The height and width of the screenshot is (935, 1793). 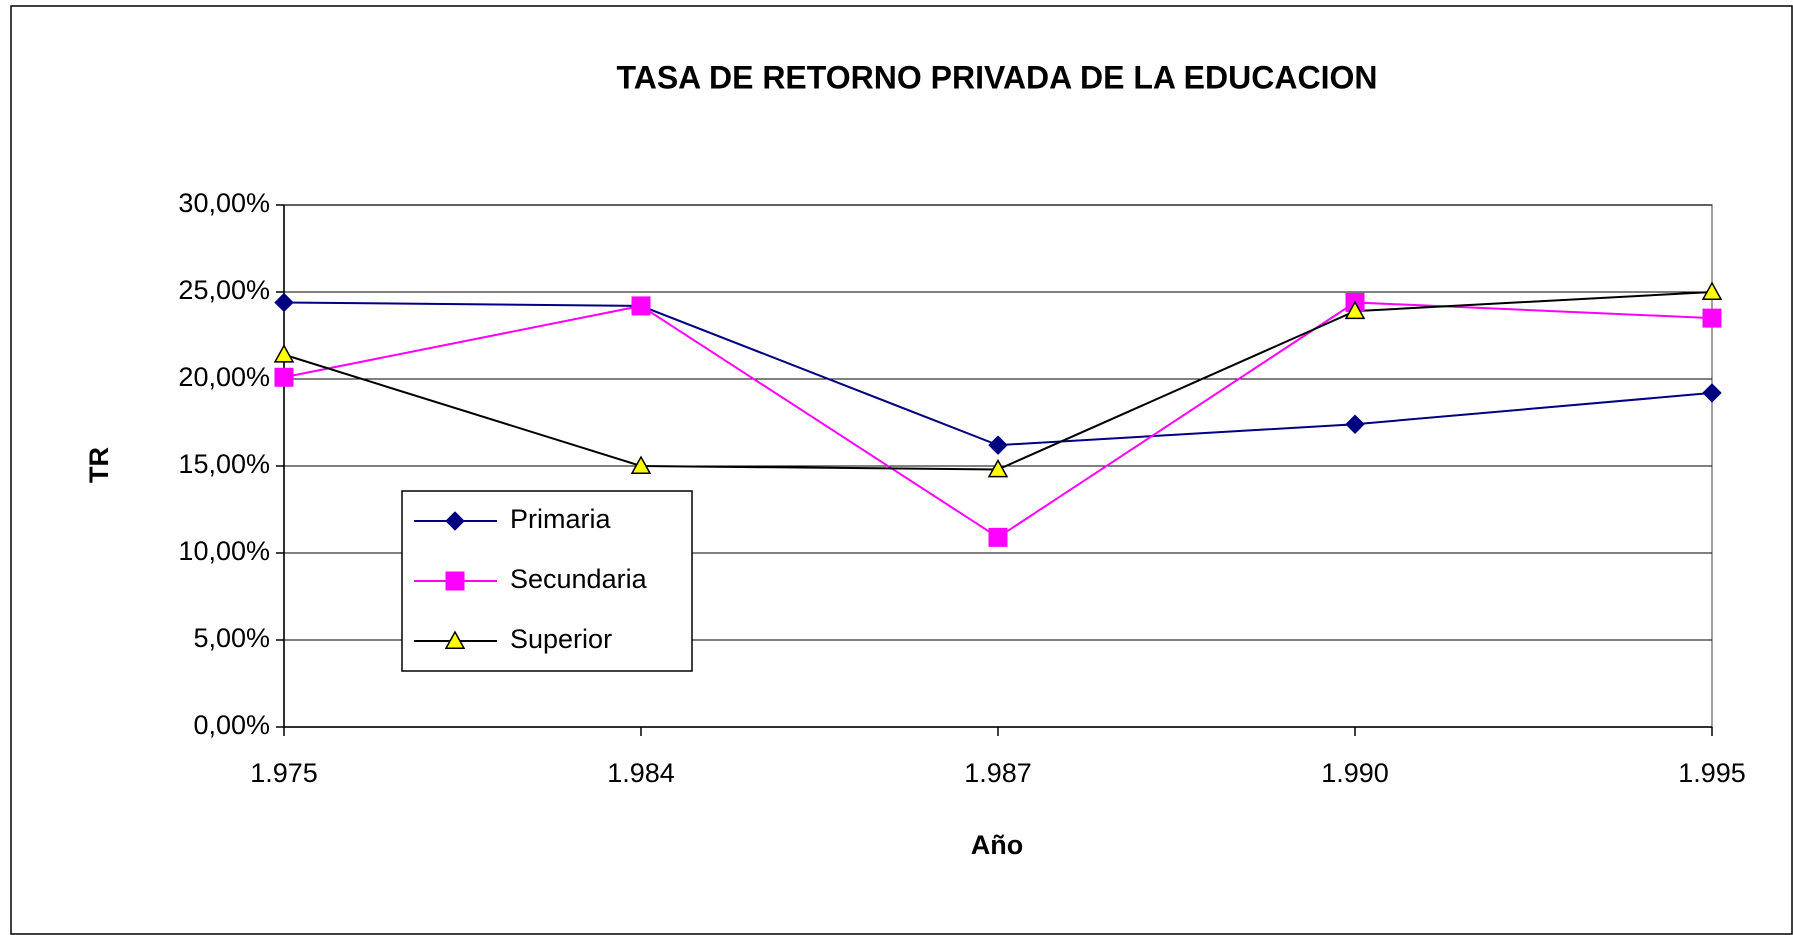 What do you see at coordinates (998, 773) in the screenshot?
I see `x-tick-label: 1.987` at bounding box center [998, 773].